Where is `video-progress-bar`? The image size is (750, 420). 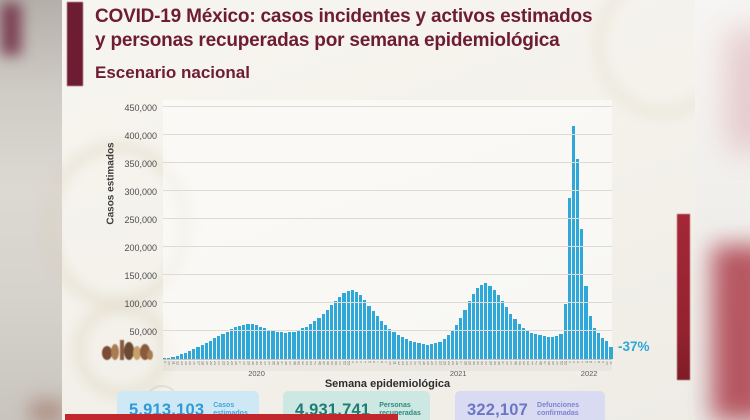
video-progress-bar is located at coordinates (231, 417).